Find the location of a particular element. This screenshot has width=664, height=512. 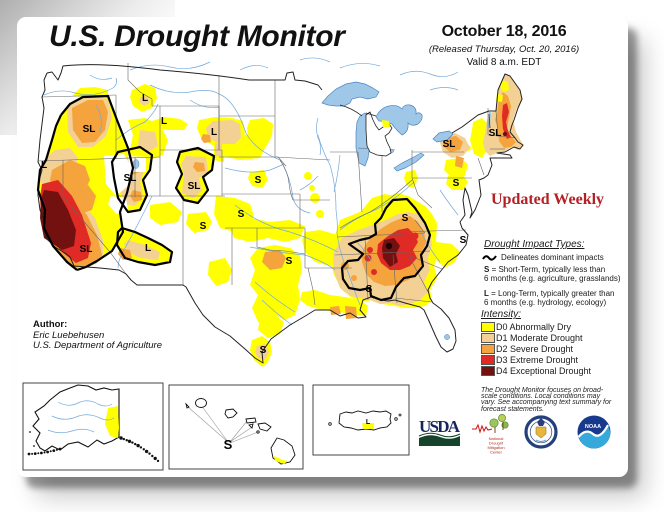

svg-text: National is located at coordinates (496, 438).